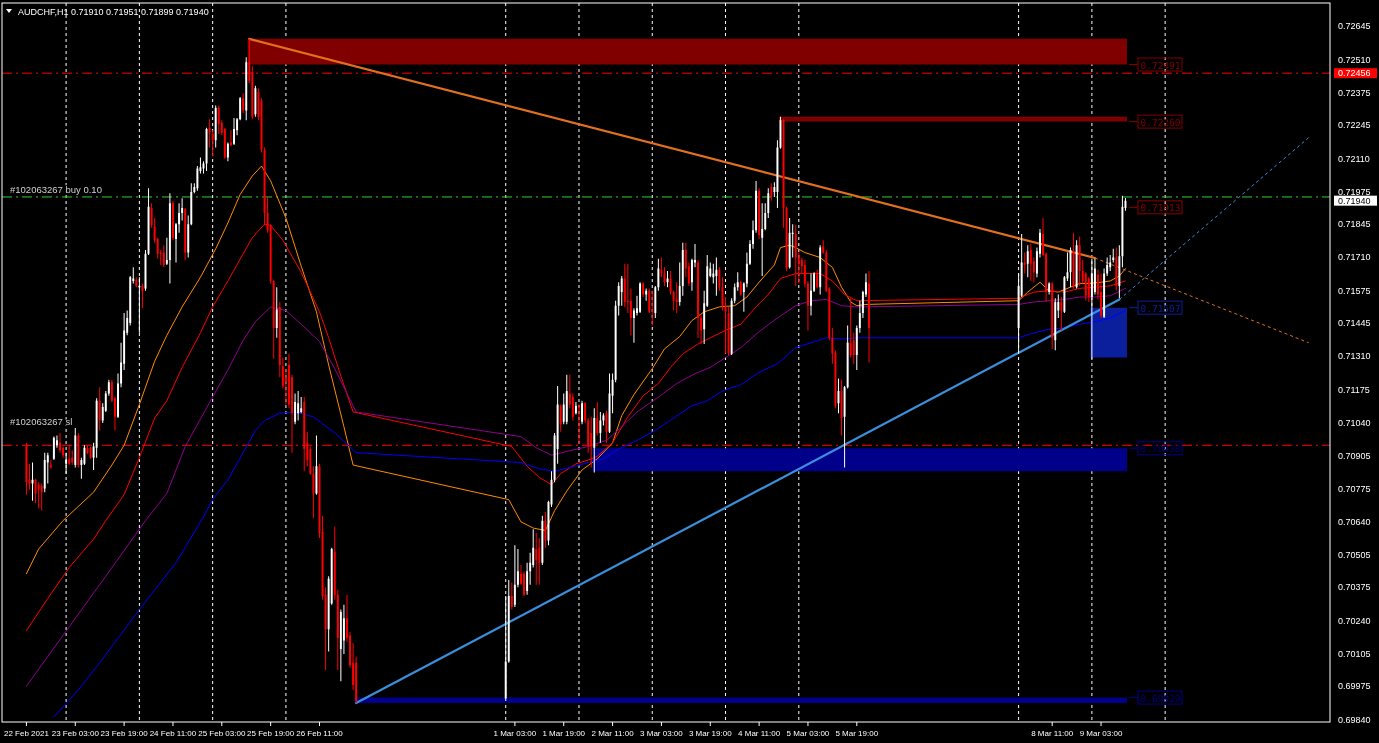 The height and width of the screenshot is (743, 1379). Describe the element at coordinates (1101, 733) in the screenshot. I see `x-tick-label: 9 Mar 03:00` at that location.